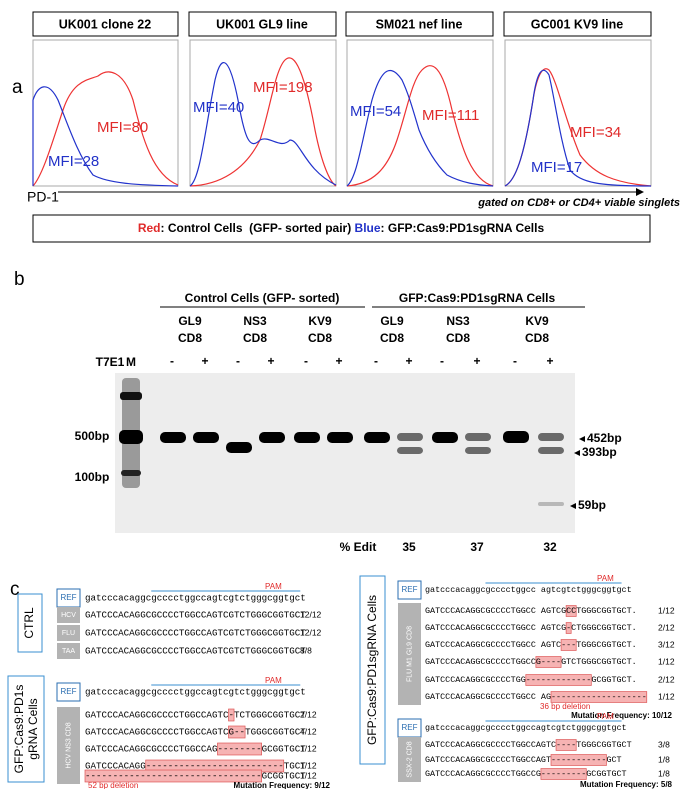 The width and height of the screenshot is (685, 789). What do you see at coordinates (626, 784) in the screenshot?
I see `mutation-frequency: Mutation Frequency: 5/8` at bounding box center [626, 784].